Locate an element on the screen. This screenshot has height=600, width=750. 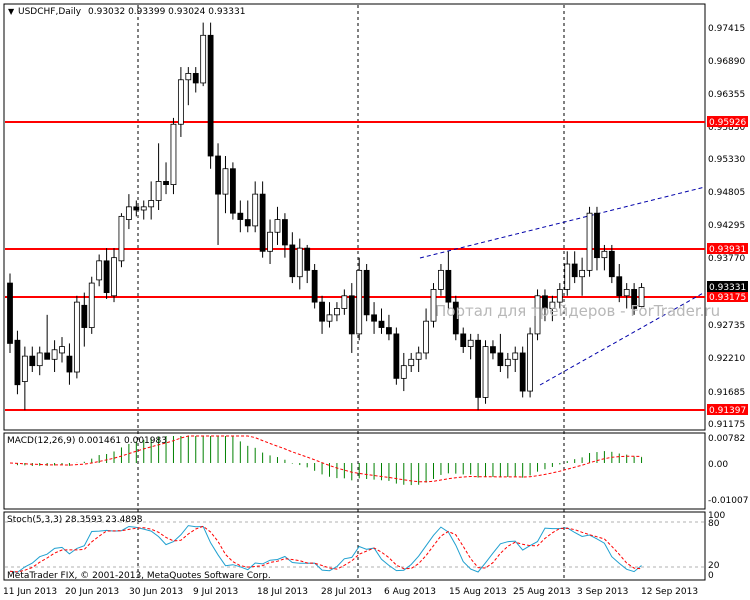
macd-signal-line is located at coordinates (325, 459).